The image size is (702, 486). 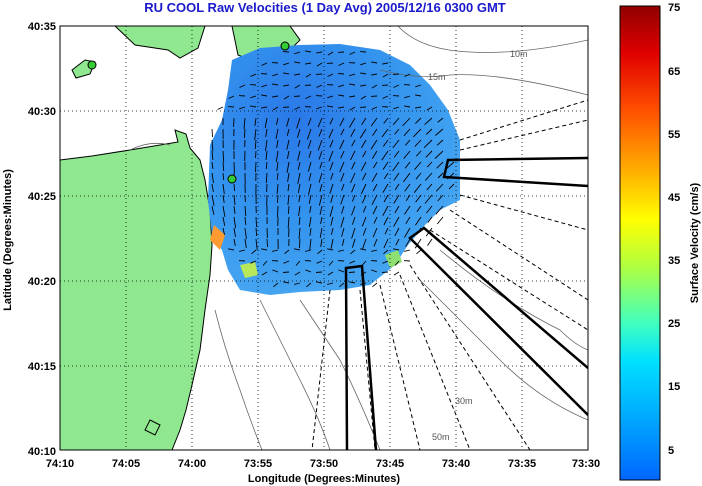 What do you see at coordinates (60, 464) in the screenshot?
I see `x-tick-label: 74:10` at bounding box center [60, 464].